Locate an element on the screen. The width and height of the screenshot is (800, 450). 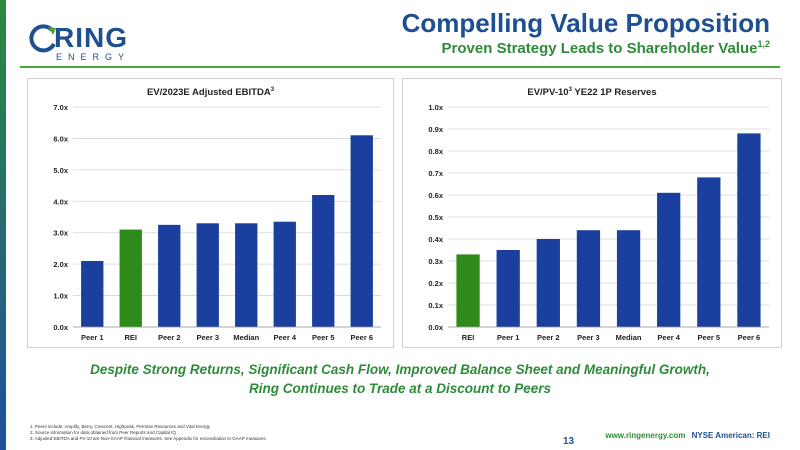
y-tick-label: 0.7x is located at coordinates (435, 173).